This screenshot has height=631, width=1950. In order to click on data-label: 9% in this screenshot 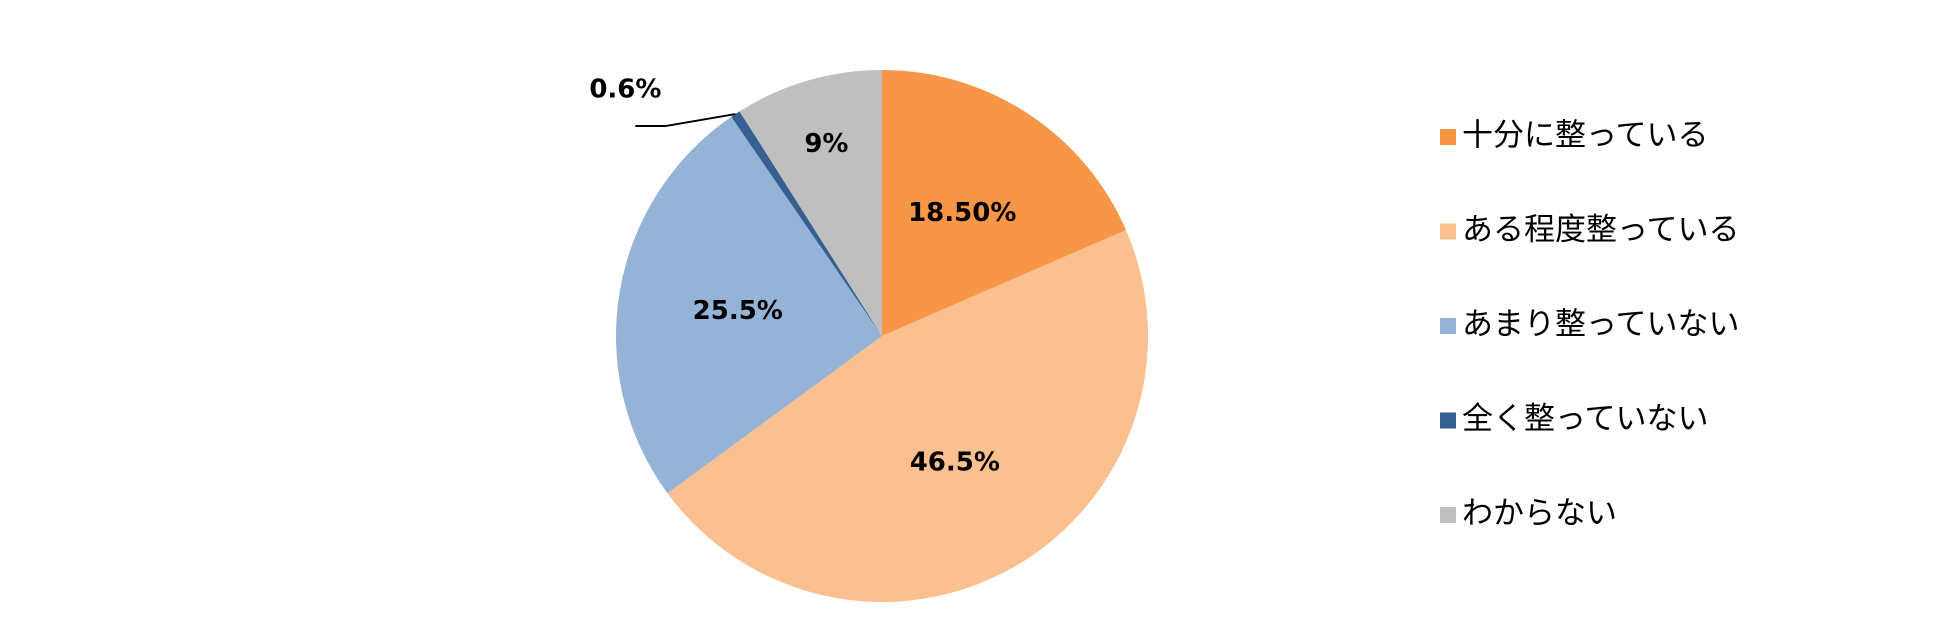, I will do `click(826, 144)`.